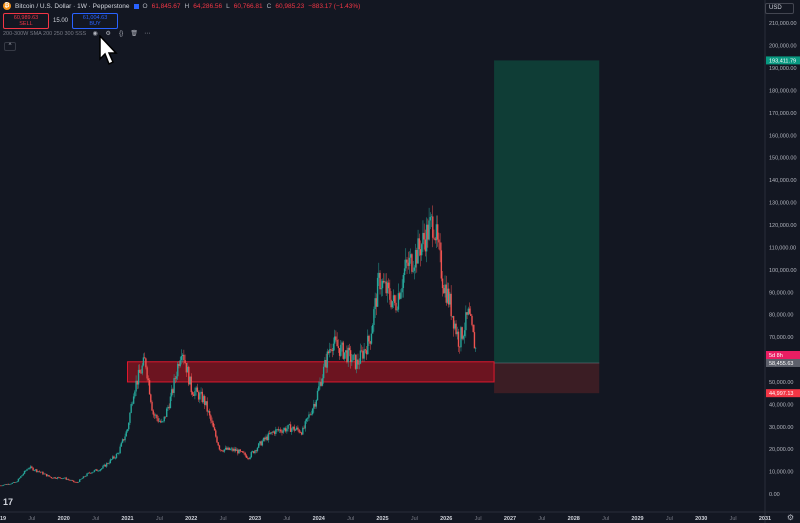 The width and height of the screenshot is (800, 523). What do you see at coordinates (319, 519) in the screenshot?
I see `x-tick-label: 2024` at bounding box center [319, 519].